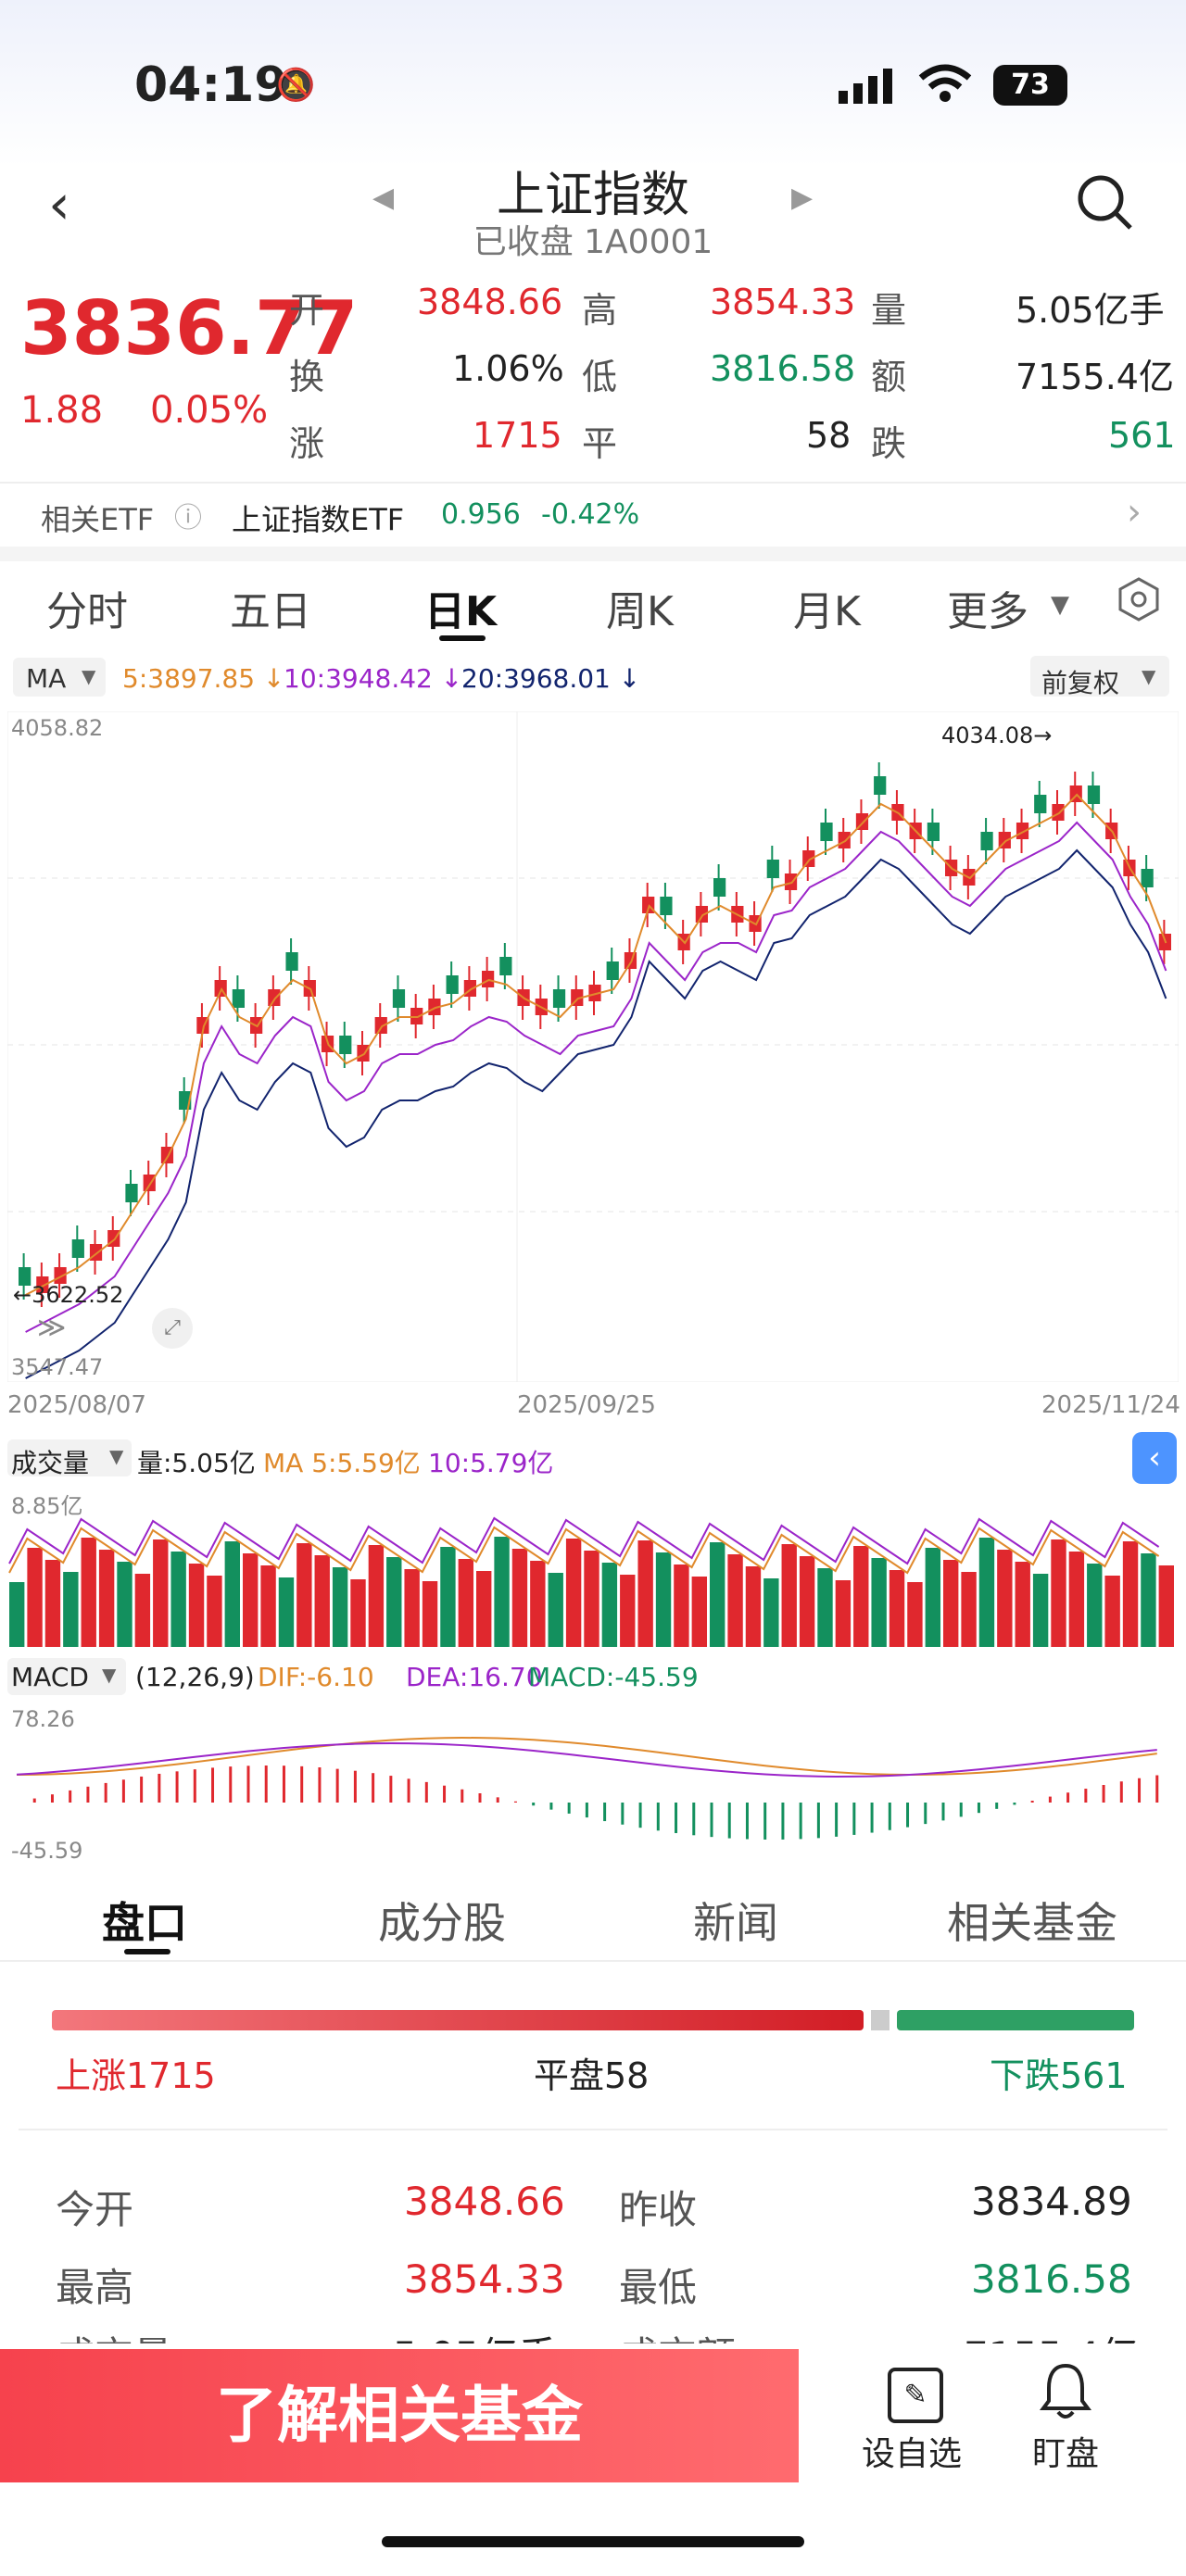 This screenshot has height=2576, width=1186. Describe the element at coordinates (1134, 512) in the screenshot. I see `chevron-right-icon: ›` at that location.